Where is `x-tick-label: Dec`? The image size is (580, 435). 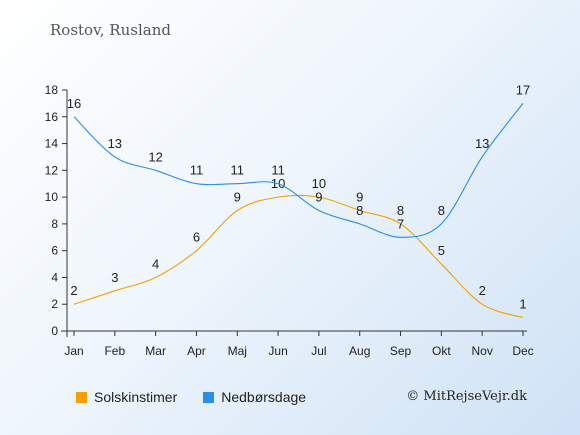 x-tick-label: Dec is located at coordinates (522, 351).